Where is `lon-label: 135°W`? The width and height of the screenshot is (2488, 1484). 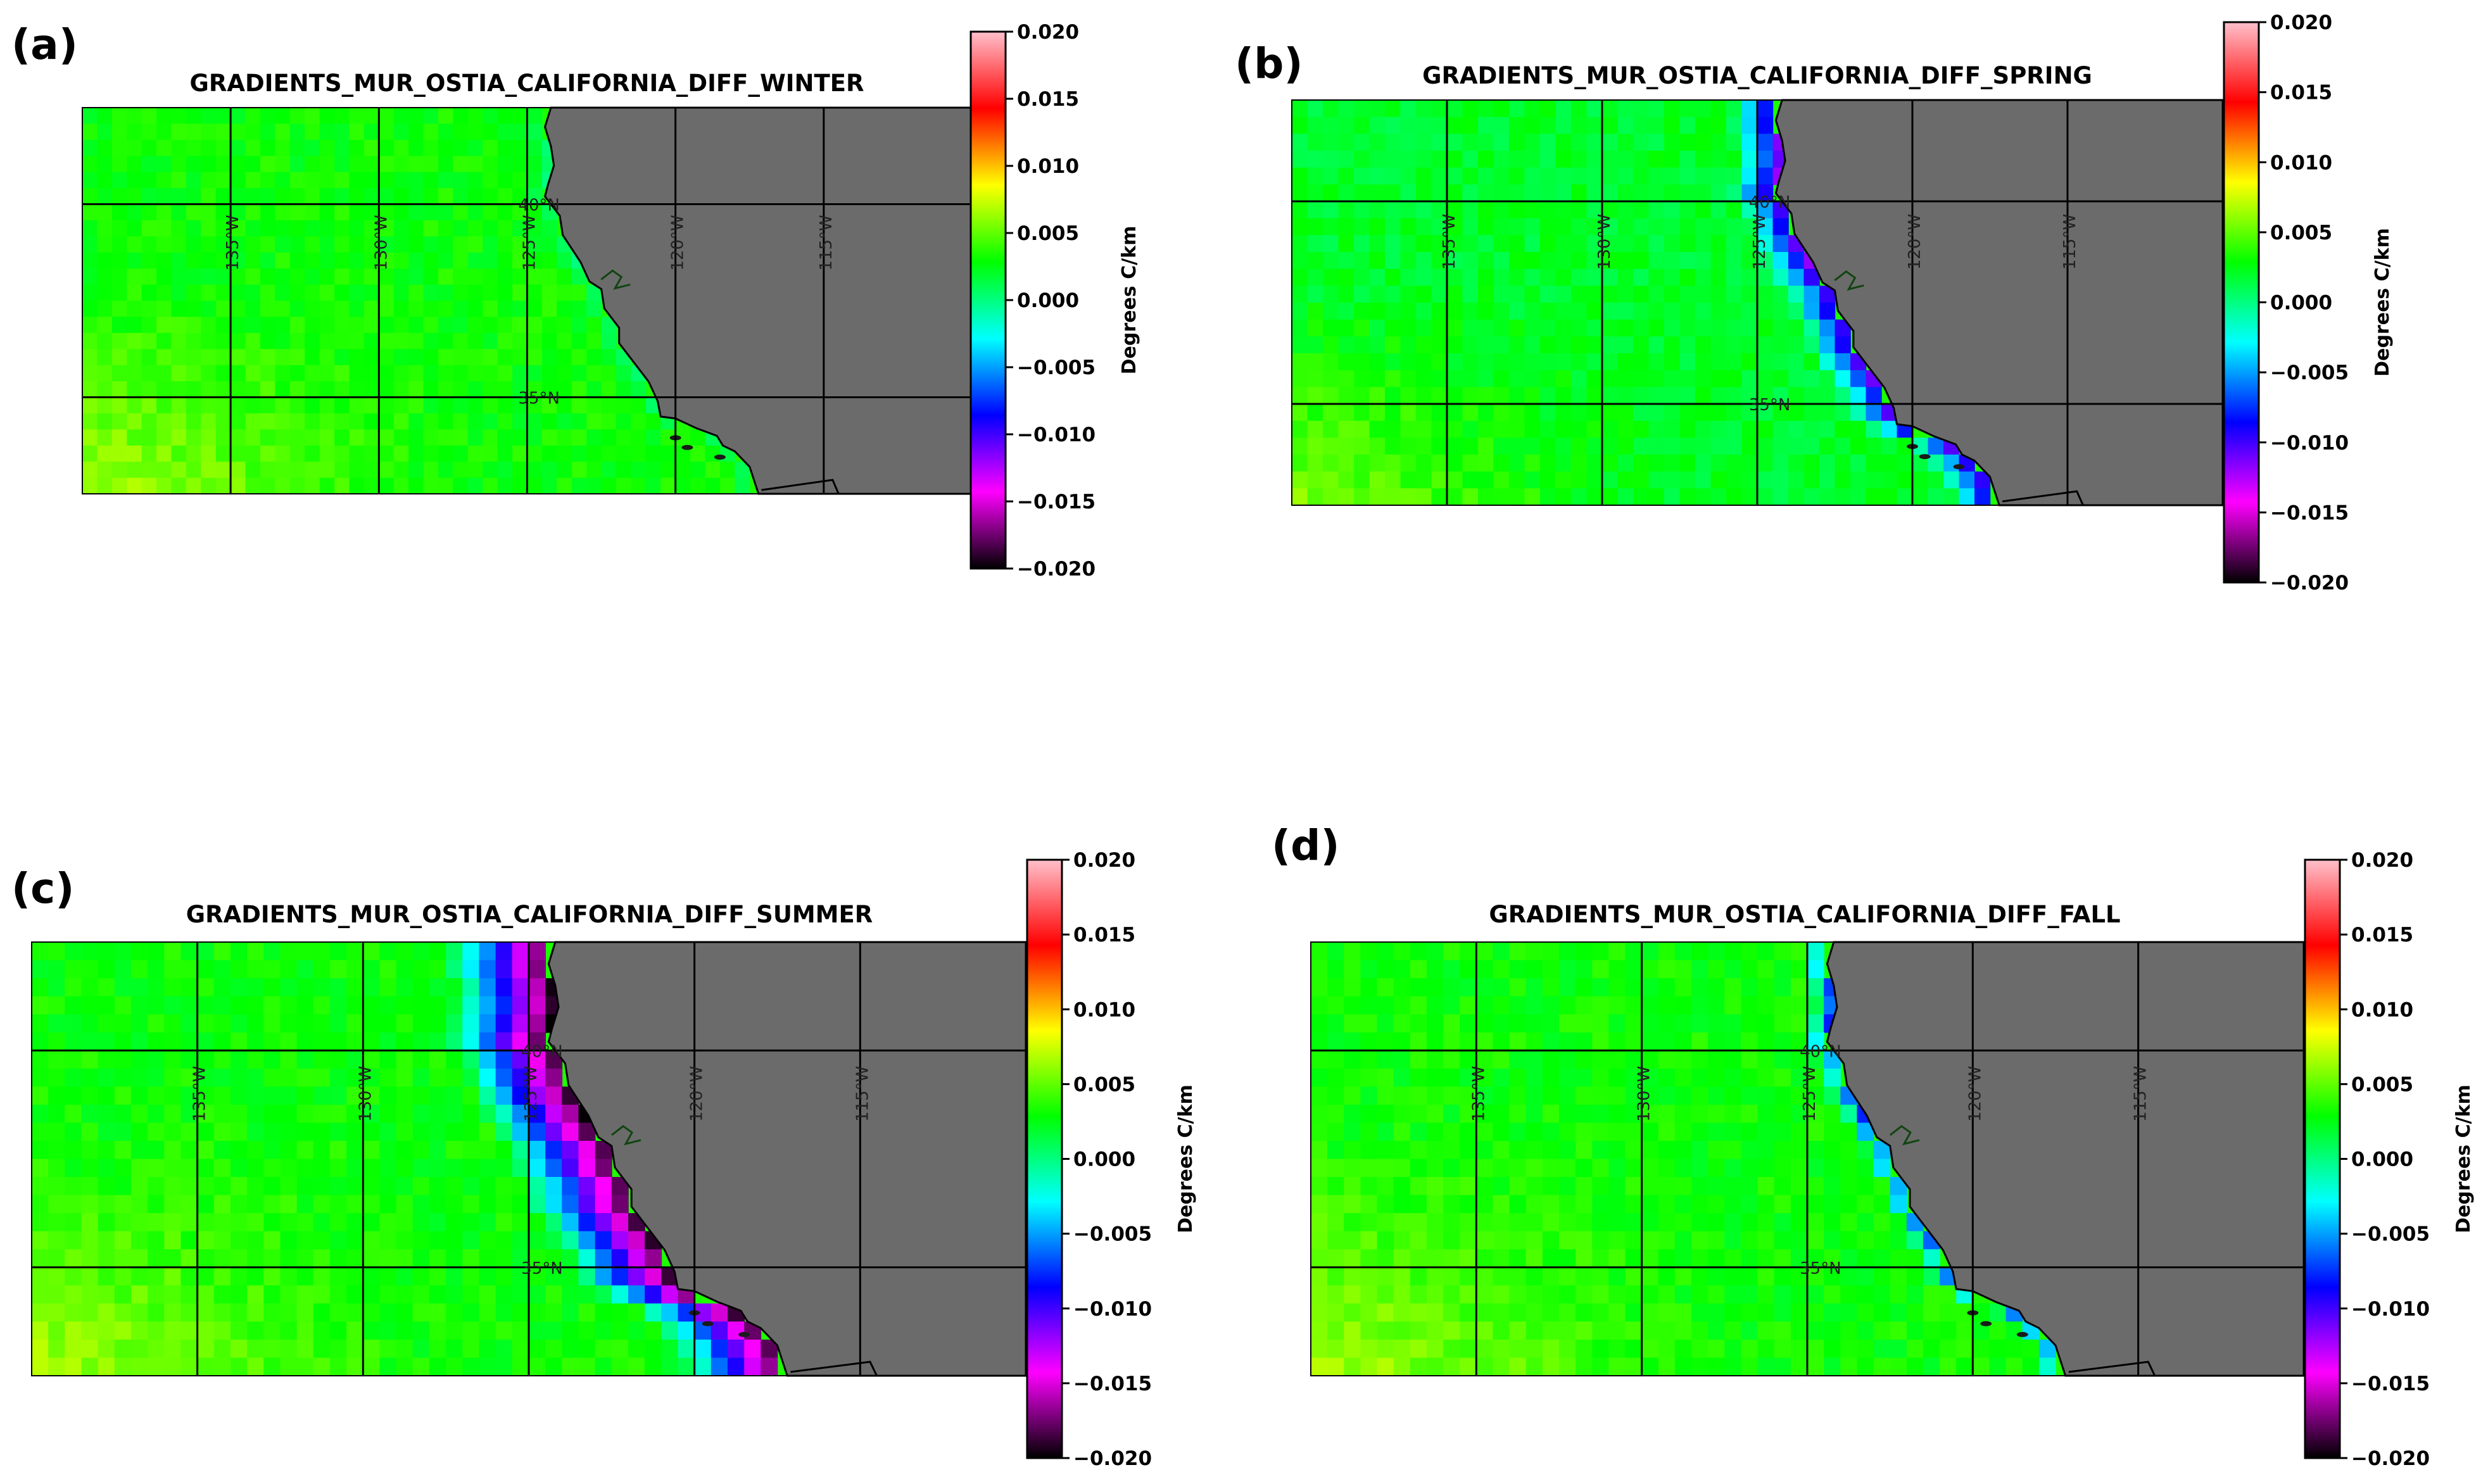
lon-label: 135°W is located at coordinates (233, 242).